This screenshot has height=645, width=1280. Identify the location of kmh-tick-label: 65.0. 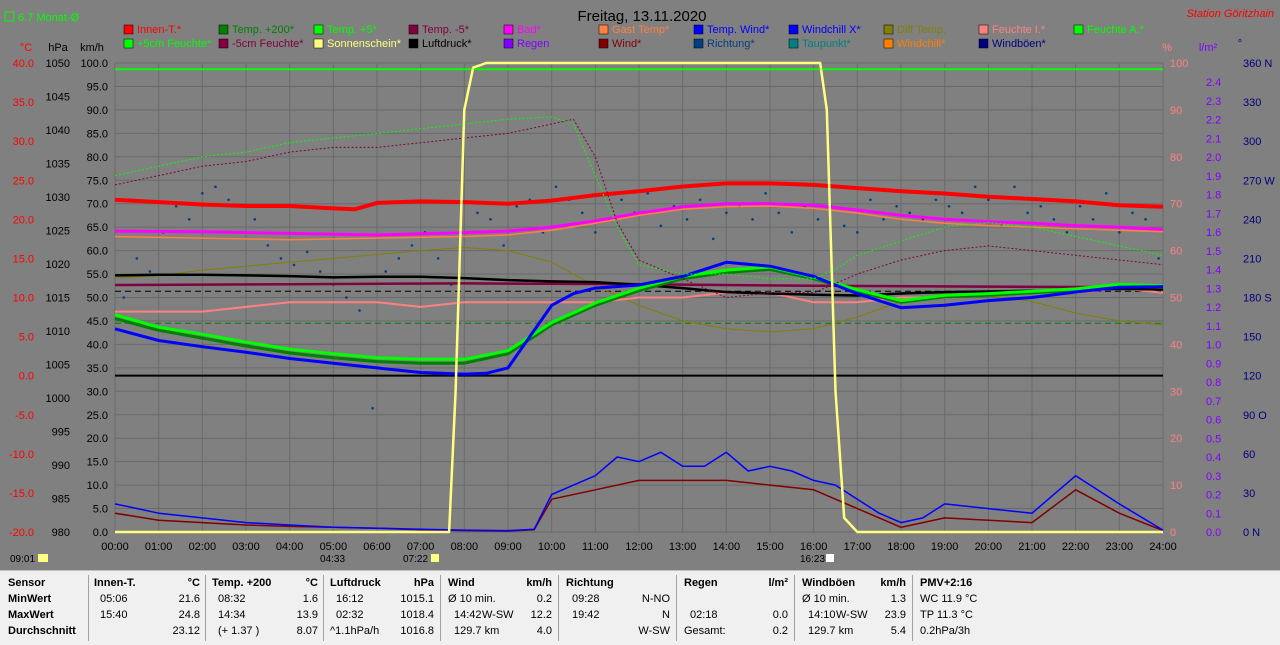
(97, 228).